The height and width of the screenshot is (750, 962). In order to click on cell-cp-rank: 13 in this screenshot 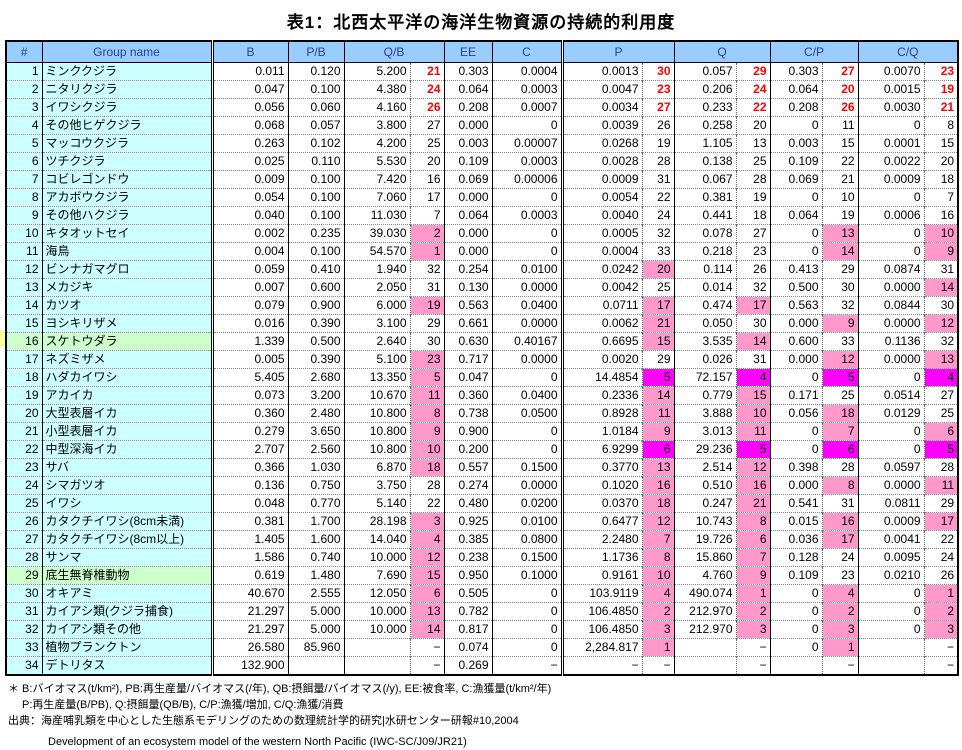, I will do `click(840, 233)`.